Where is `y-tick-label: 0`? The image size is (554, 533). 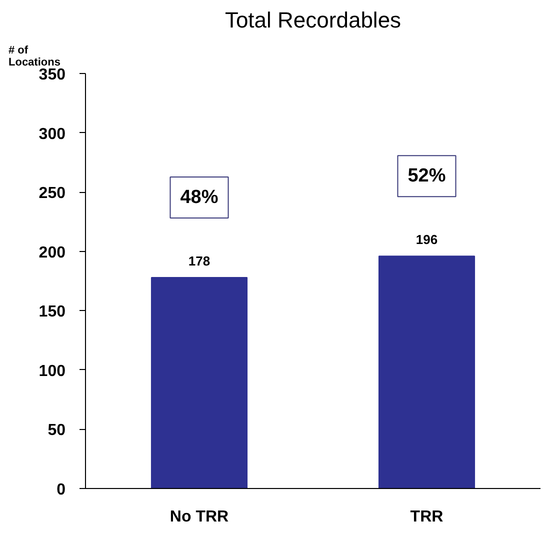 y-tick-label: 0 is located at coordinates (61, 490).